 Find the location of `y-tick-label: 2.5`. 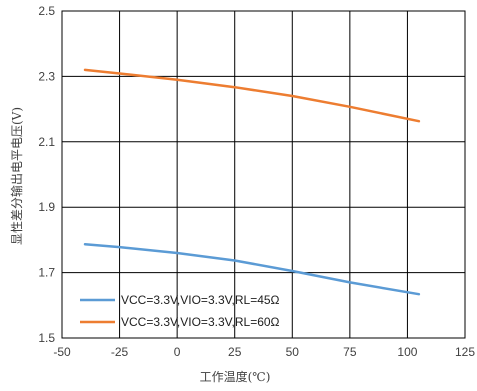

y-tick-label: 2.5 is located at coordinates (46, 11).